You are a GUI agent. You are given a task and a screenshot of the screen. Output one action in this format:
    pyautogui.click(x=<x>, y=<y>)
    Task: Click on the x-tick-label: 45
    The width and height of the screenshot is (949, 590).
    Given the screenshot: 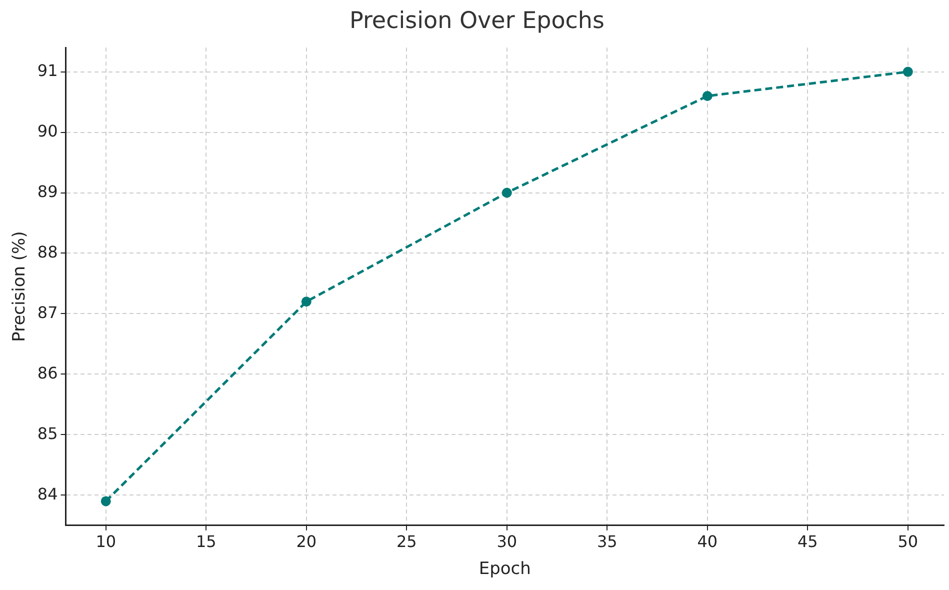 What is the action you would take?
    pyautogui.click(x=807, y=542)
    